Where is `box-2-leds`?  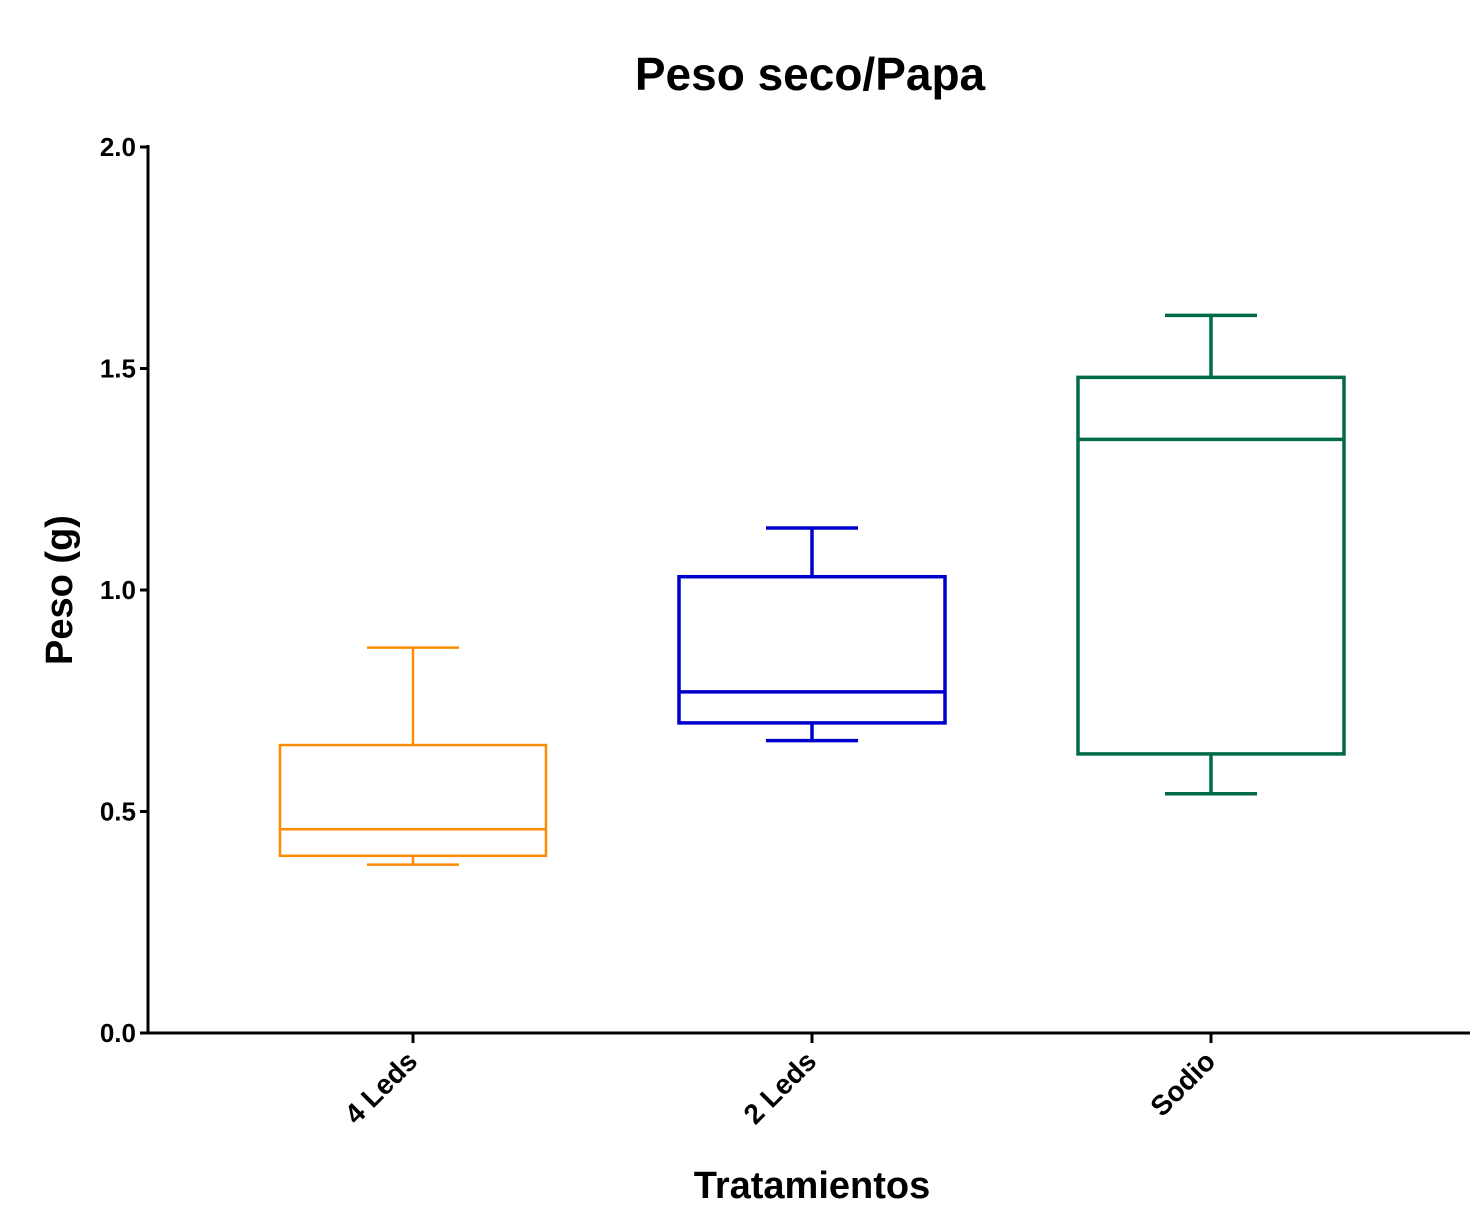 box-2-leds is located at coordinates (812, 634).